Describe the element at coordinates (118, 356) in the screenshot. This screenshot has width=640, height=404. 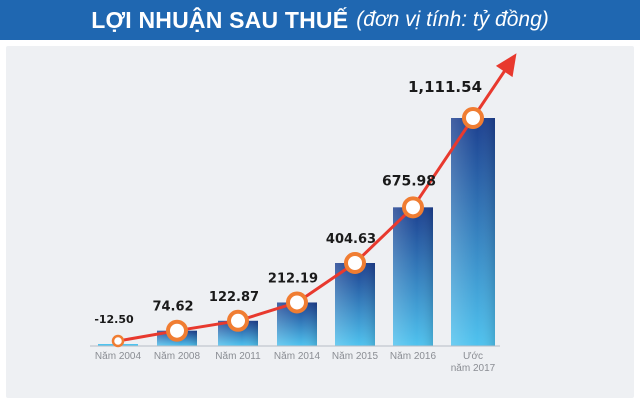
I see `category-label-0: Năm 2004` at that location.